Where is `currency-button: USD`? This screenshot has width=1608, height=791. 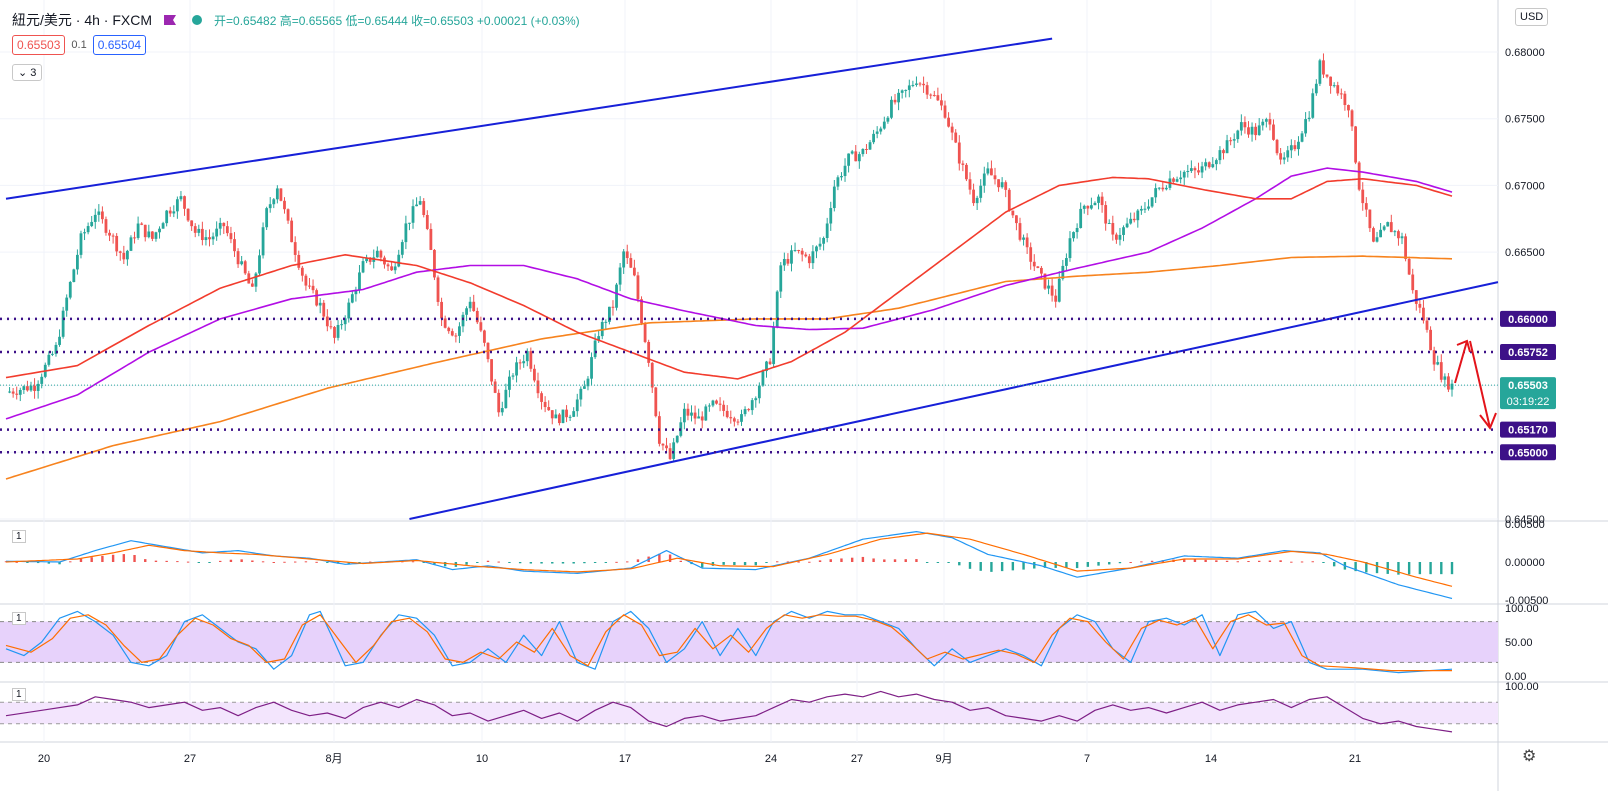
currency-button: USD is located at coordinates (1532, 17).